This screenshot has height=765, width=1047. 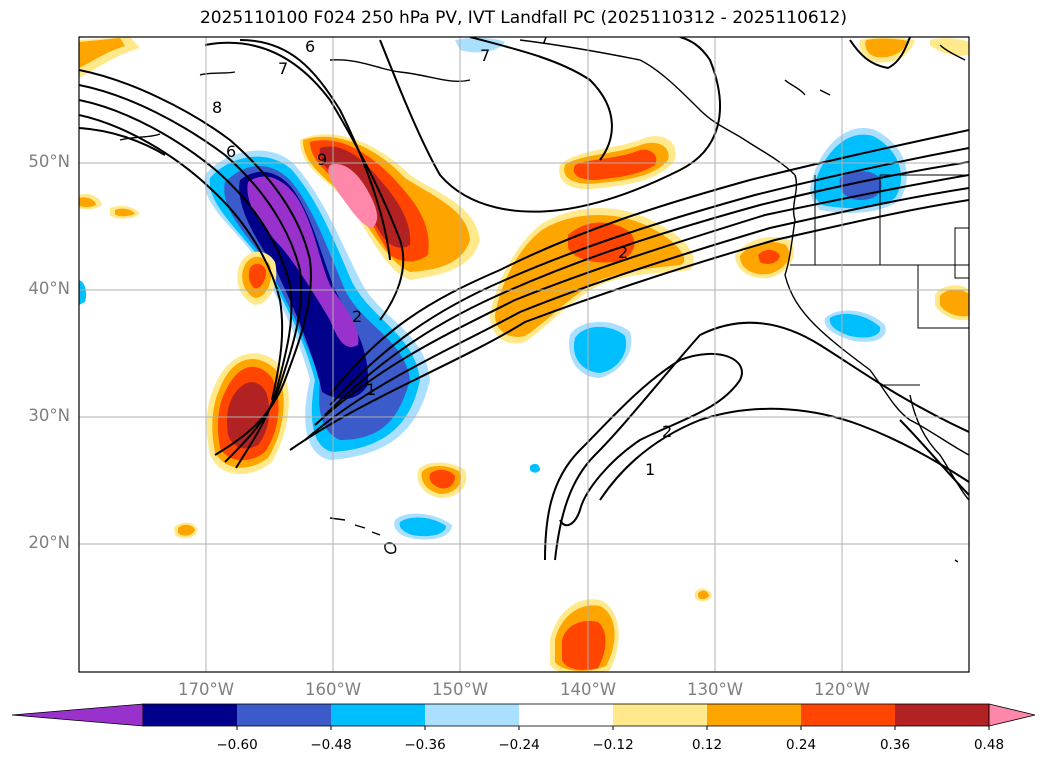 I want to click on colorbar-tick-label: 0.12, so click(x=707, y=745).